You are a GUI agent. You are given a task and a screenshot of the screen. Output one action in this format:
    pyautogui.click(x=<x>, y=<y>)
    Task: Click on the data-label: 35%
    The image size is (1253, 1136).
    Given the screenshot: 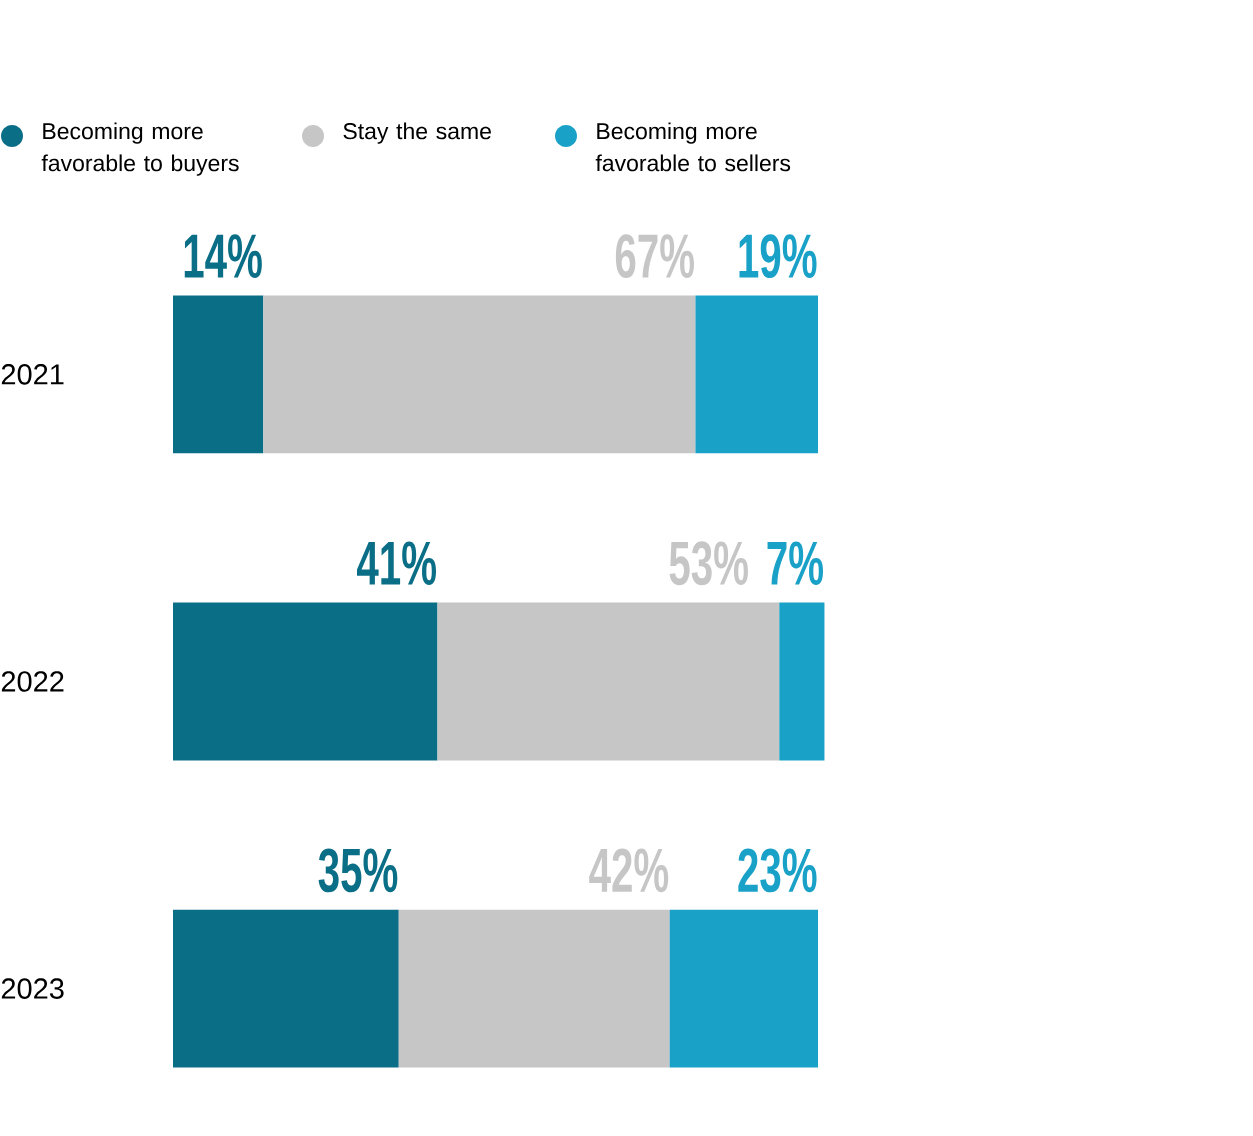 What is the action you would take?
    pyautogui.click(x=358, y=870)
    